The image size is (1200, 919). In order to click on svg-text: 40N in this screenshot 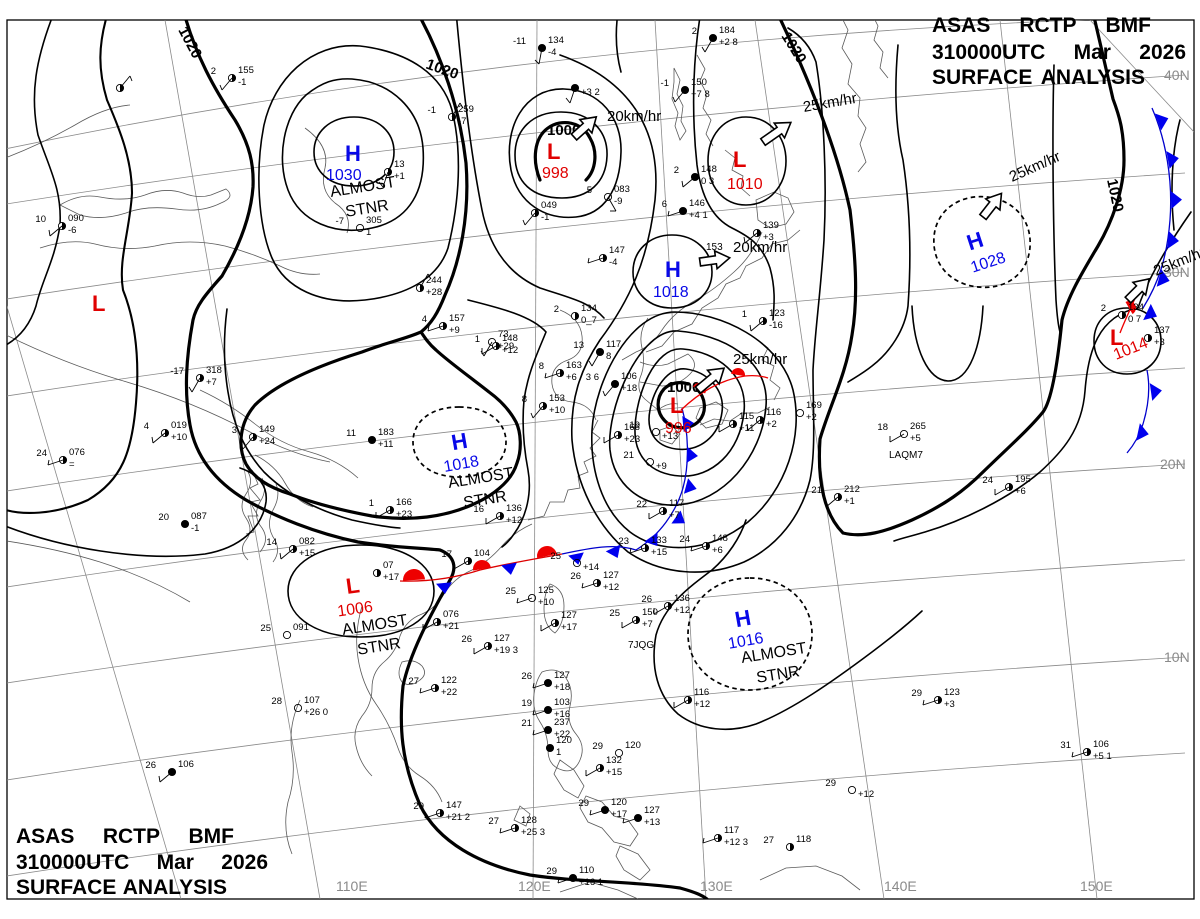, I will do `click(1177, 75)`.